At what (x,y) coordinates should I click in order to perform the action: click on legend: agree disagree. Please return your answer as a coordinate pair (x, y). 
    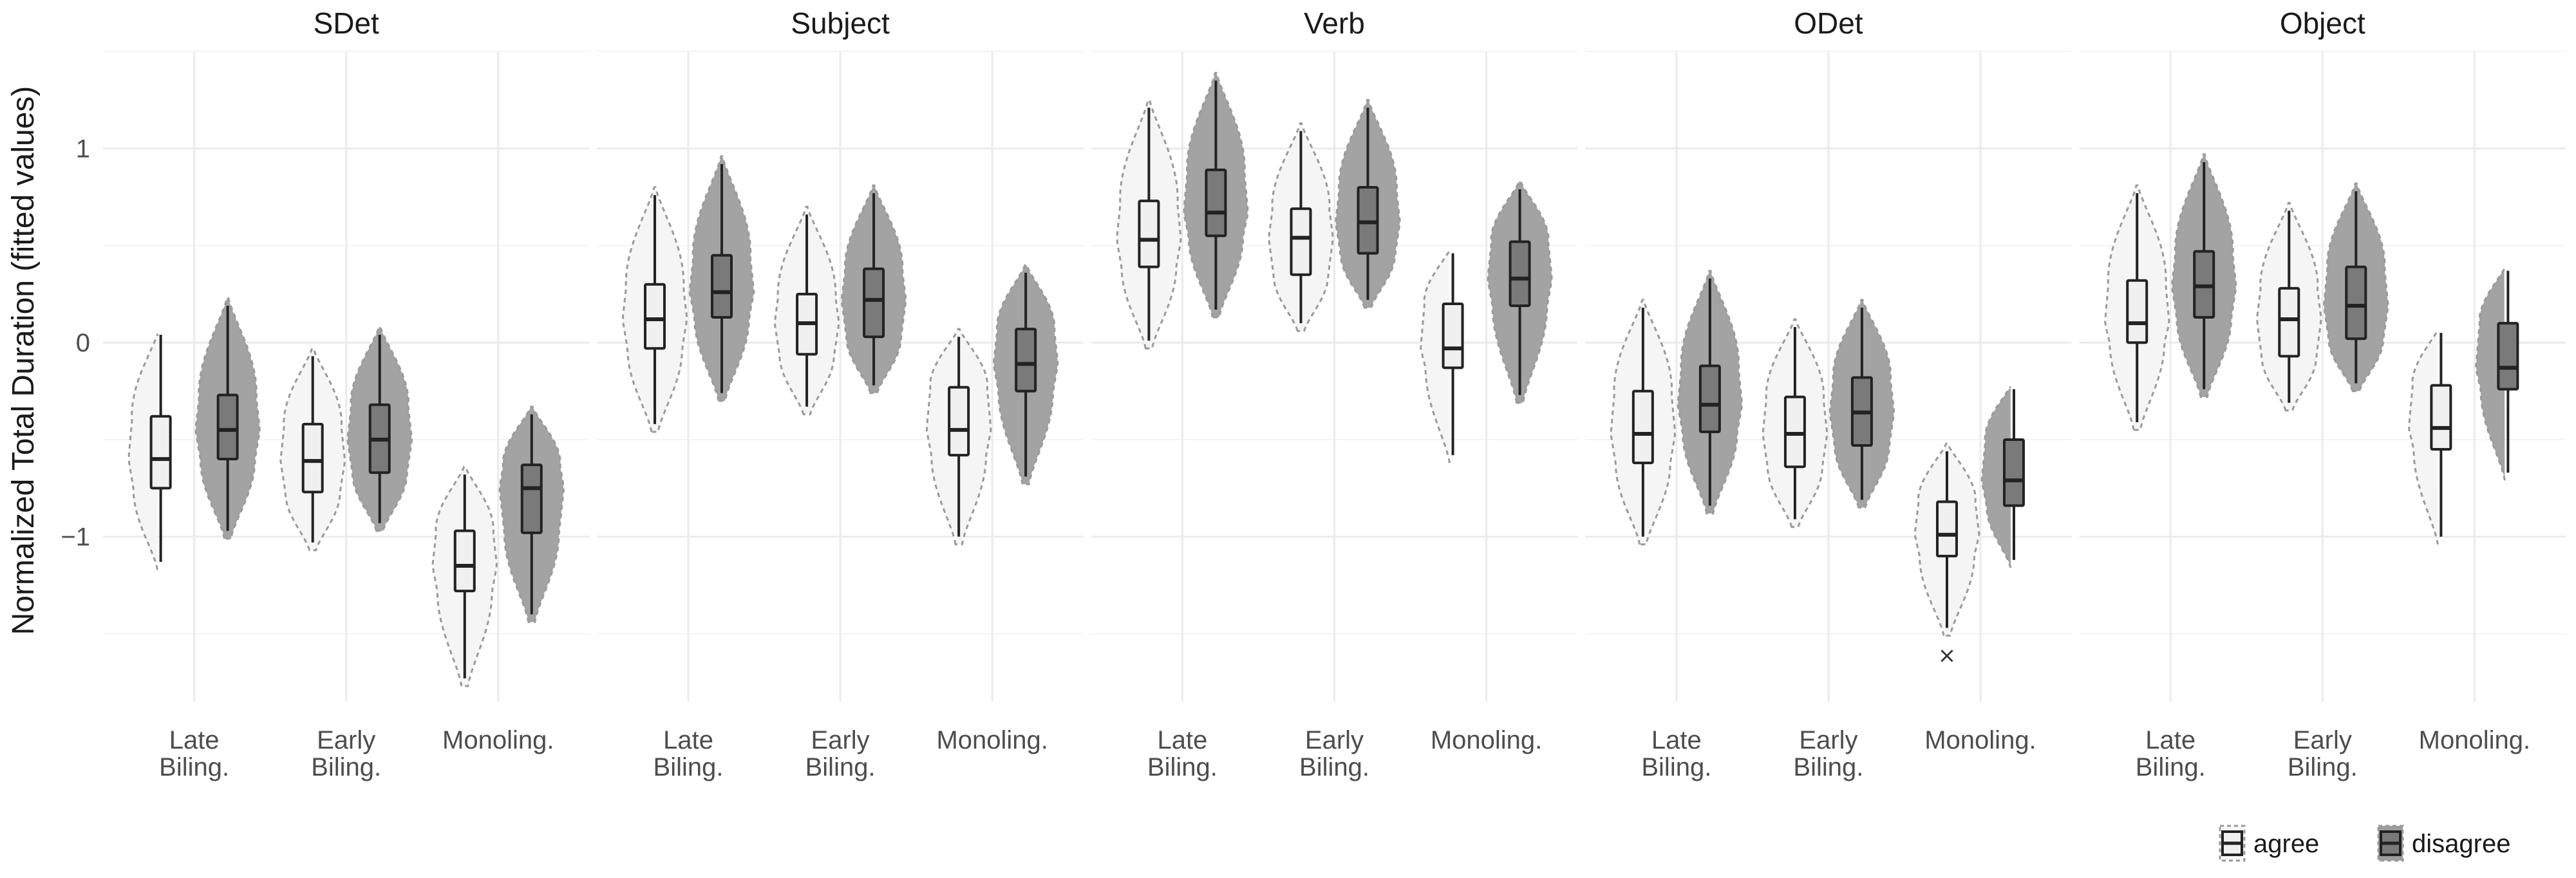
    Looking at the image, I should click on (2364, 843).